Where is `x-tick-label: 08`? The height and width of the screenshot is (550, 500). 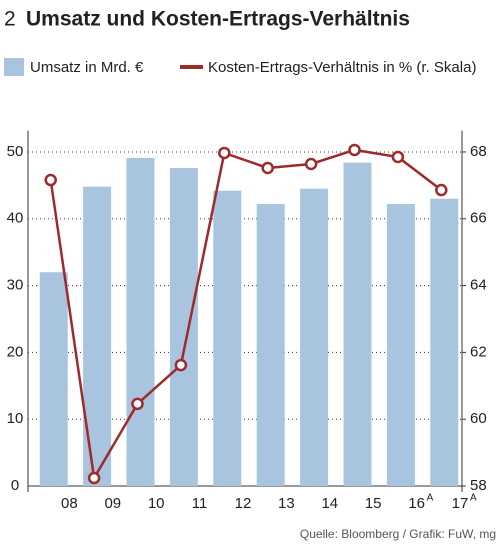 x-tick-label: 08 is located at coordinates (69, 503).